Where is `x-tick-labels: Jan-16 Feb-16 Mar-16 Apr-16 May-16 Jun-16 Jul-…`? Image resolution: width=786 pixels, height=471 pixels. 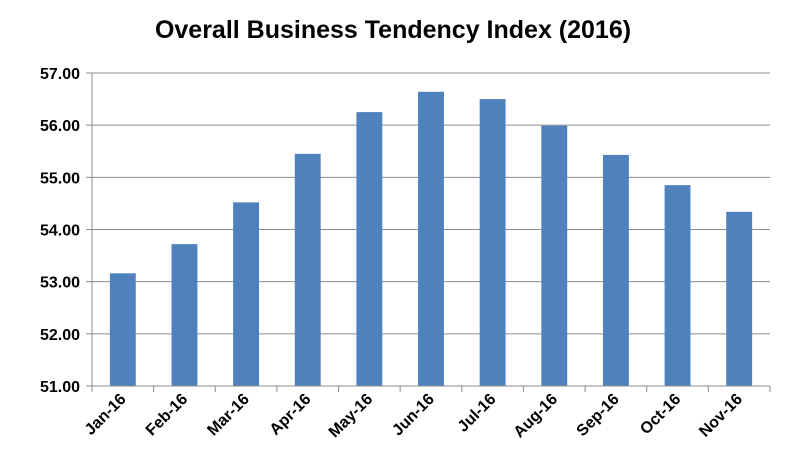 x-tick-labels: Jan-16 Feb-16 Mar-16 Apr-16 May-16 Jun-16 Jul-… is located at coordinates (414, 416).